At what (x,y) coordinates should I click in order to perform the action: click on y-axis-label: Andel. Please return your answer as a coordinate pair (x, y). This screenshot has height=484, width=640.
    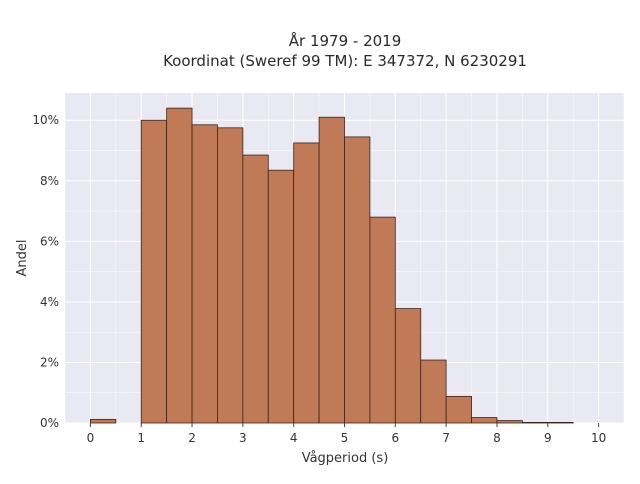
    Looking at the image, I should click on (22, 258).